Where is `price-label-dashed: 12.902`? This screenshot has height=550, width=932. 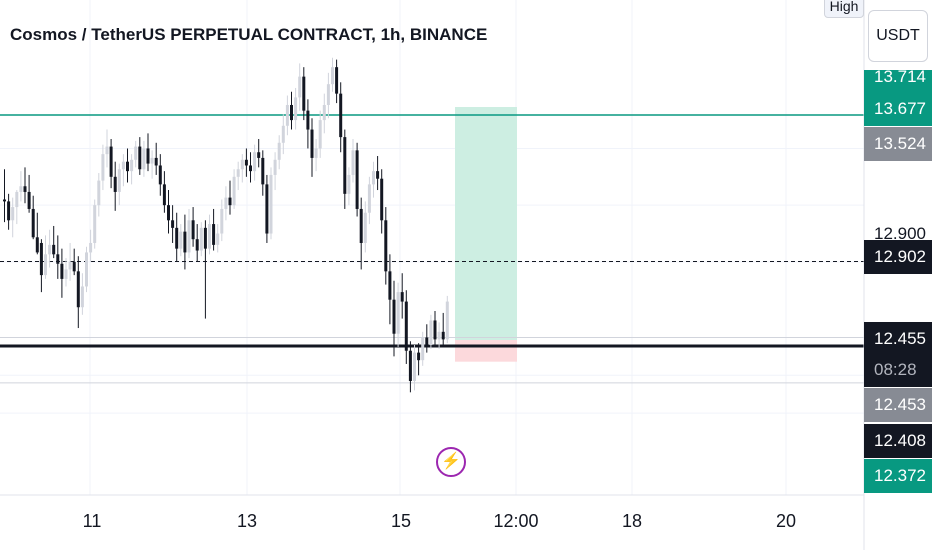
price-label-dashed: 12.902 is located at coordinates (898, 257).